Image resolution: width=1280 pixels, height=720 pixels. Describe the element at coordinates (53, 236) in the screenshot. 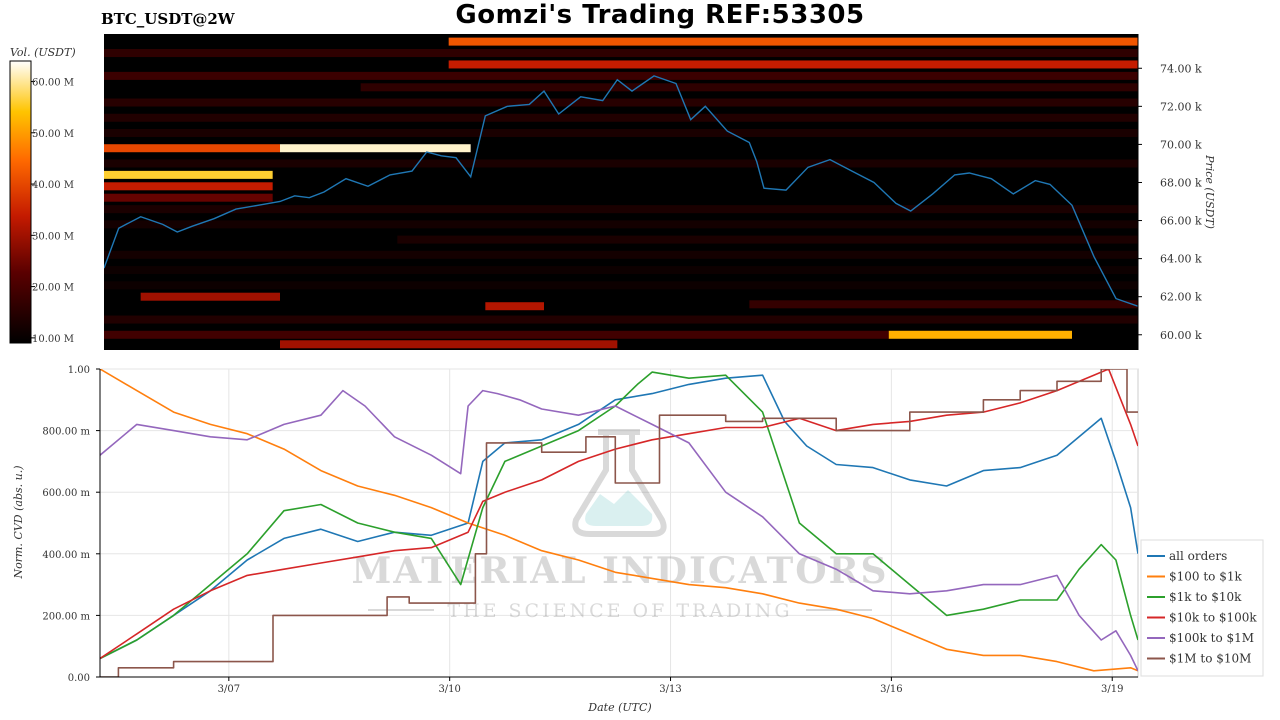

I see `colorbar-tick-label: 30.00 M` at that location.